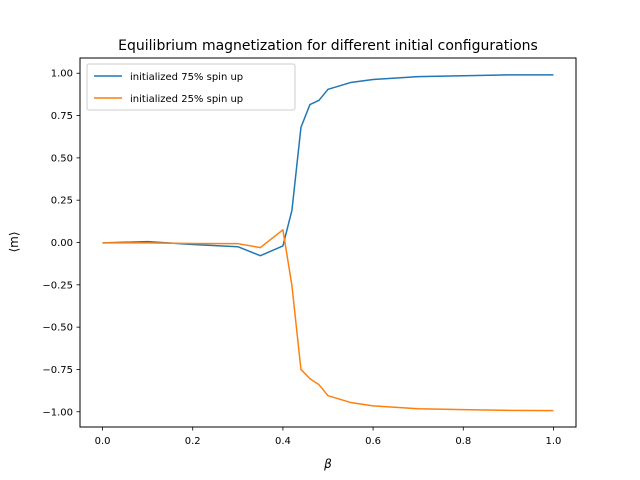  Describe the element at coordinates (57, 370) in the screenshot. I see `y-tick-label: −0.75` at that location.